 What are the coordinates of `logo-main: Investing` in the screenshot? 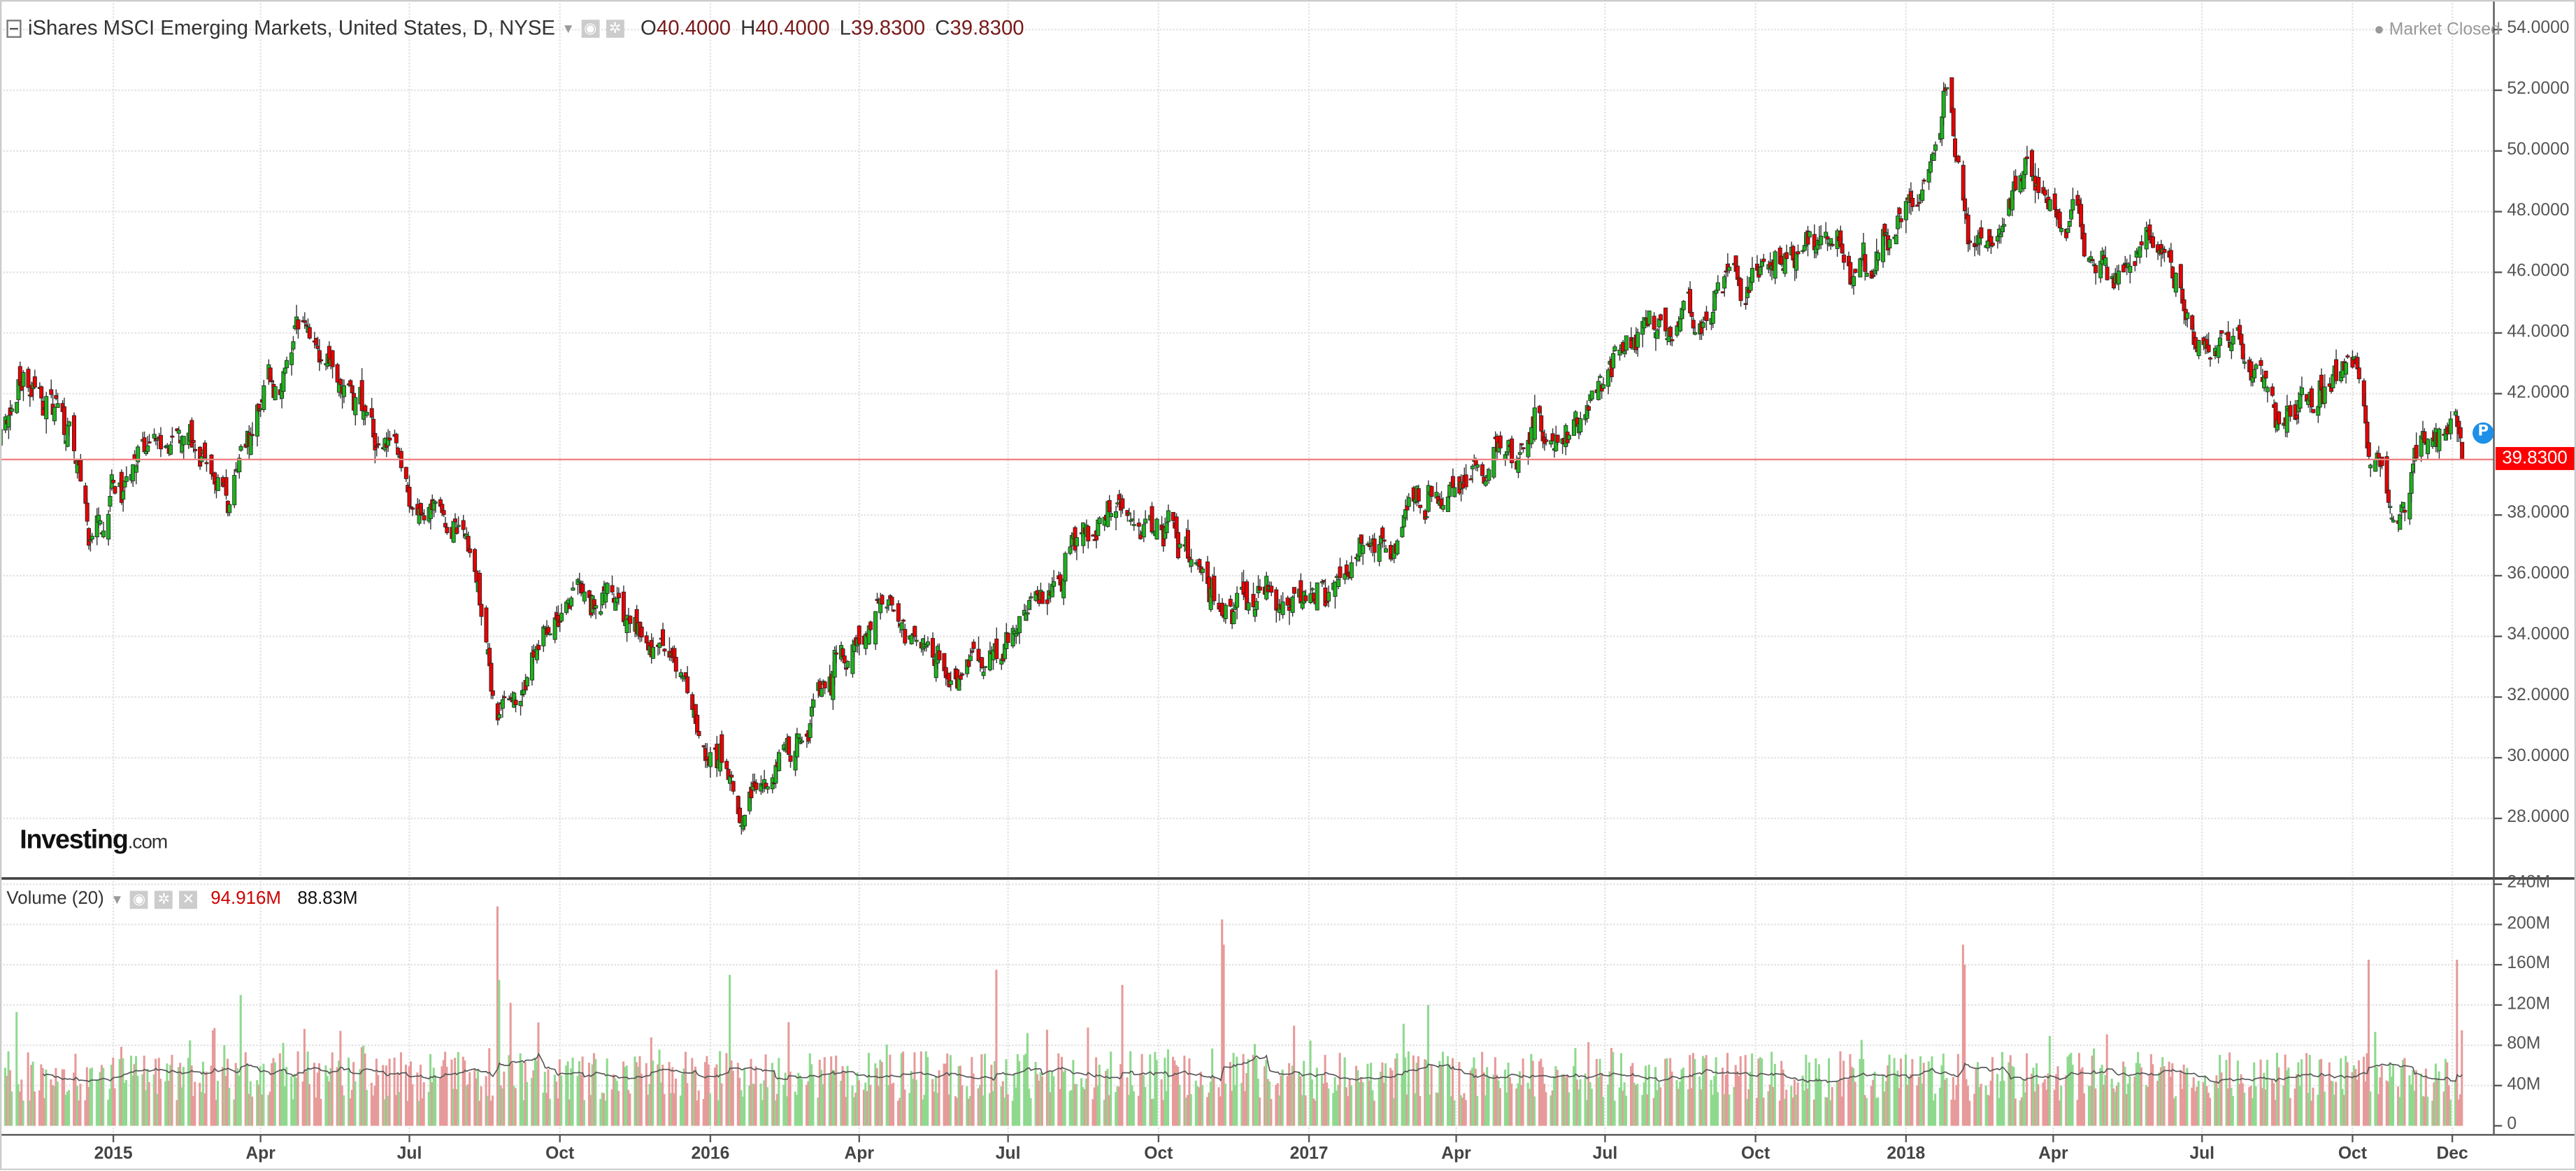 It's located at (74, 840).